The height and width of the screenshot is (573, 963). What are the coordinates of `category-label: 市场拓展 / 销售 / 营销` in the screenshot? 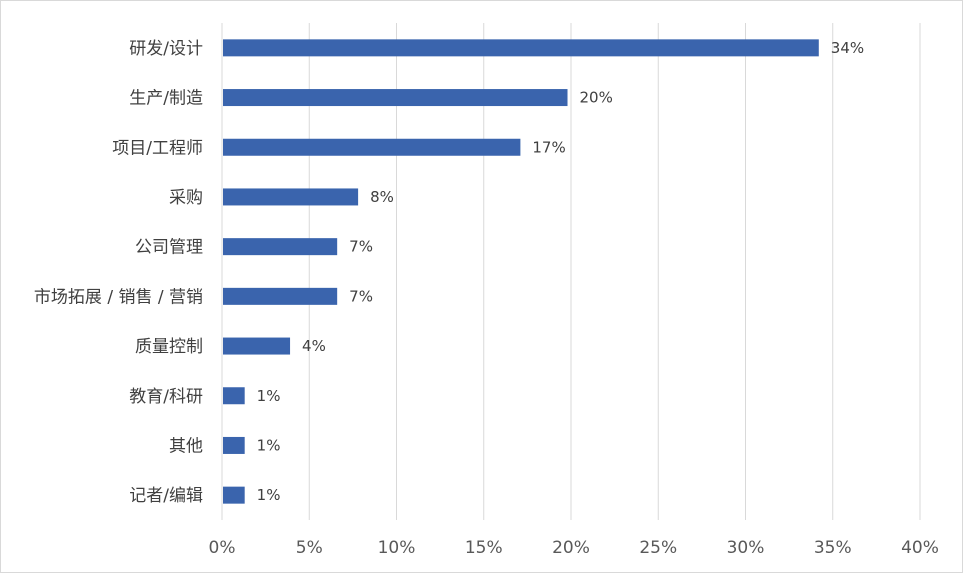 It's located at (118, 297).